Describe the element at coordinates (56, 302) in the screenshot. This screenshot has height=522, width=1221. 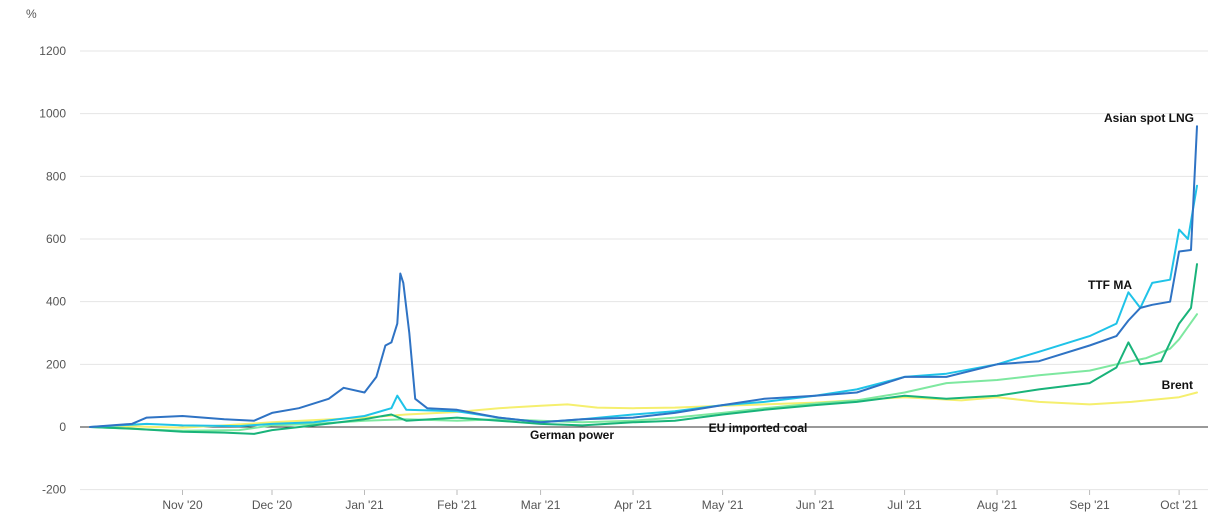
I see `y-tick-label: 400` at that location.